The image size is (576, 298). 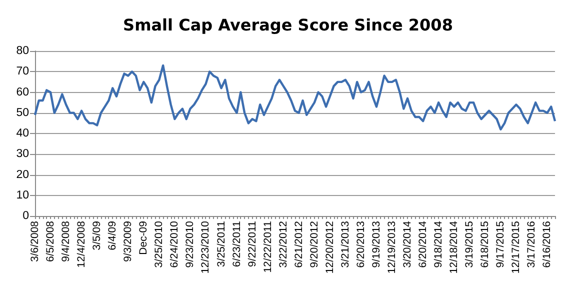 What do you see at coordinates (532, 244) in the screenshot?
I see `x-tick-label: 3/17/2016` at bounding box center [532, 244].